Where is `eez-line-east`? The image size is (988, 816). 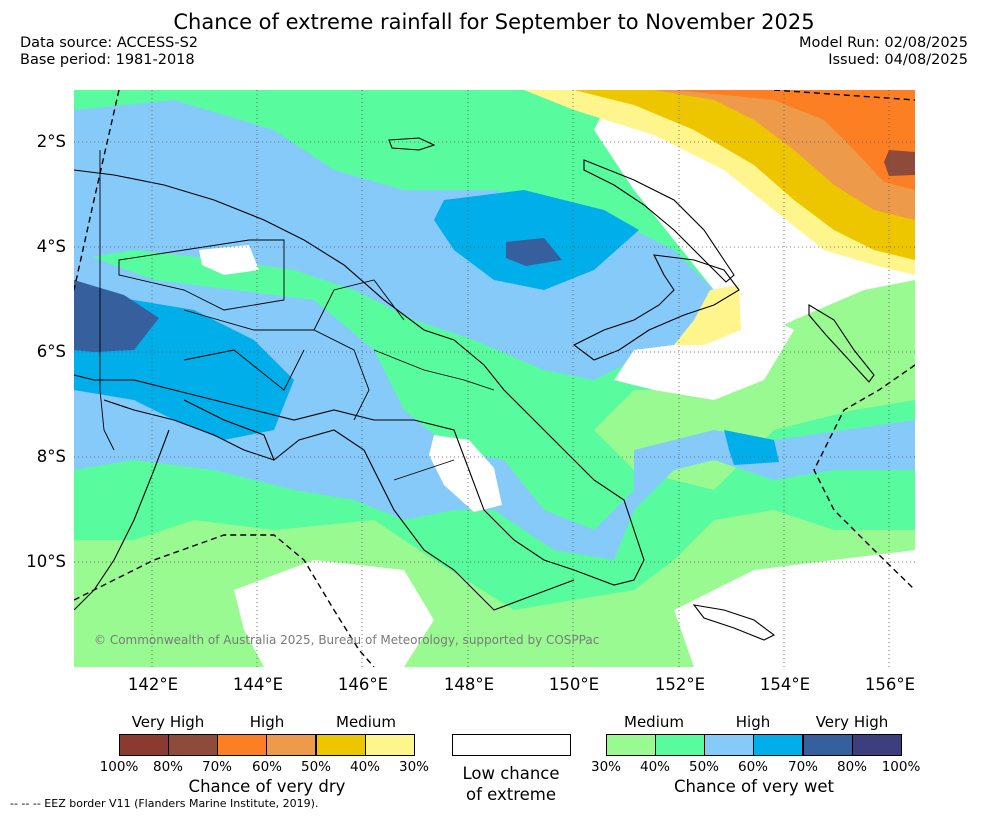
eez-line-east is located at coordinates (864, 477).